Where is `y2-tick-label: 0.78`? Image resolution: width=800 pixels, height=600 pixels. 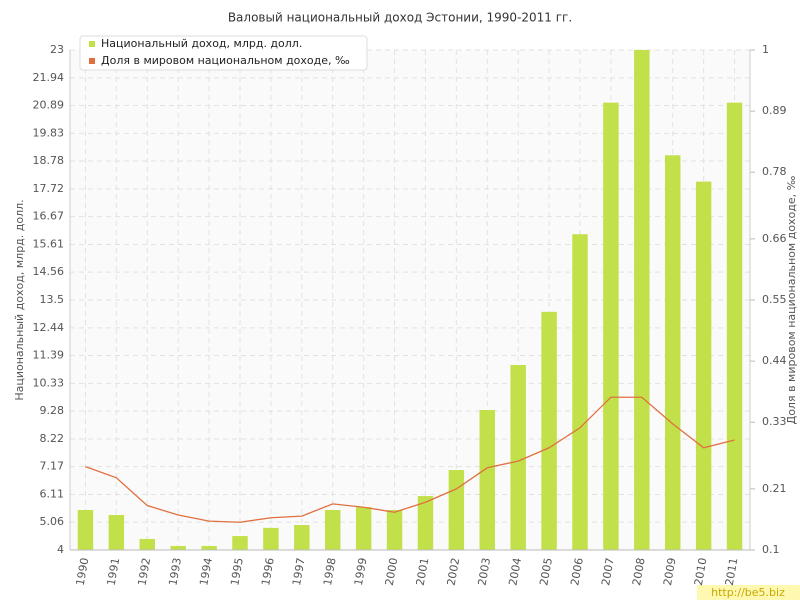
y2-tick-label: 0.78 is located at coordinates (774, 171).